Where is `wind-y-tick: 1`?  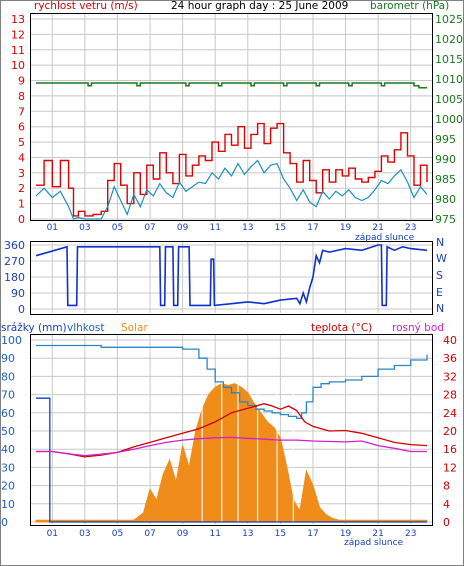 wind-y-tick: 1 is located at coordinates (21, 204).